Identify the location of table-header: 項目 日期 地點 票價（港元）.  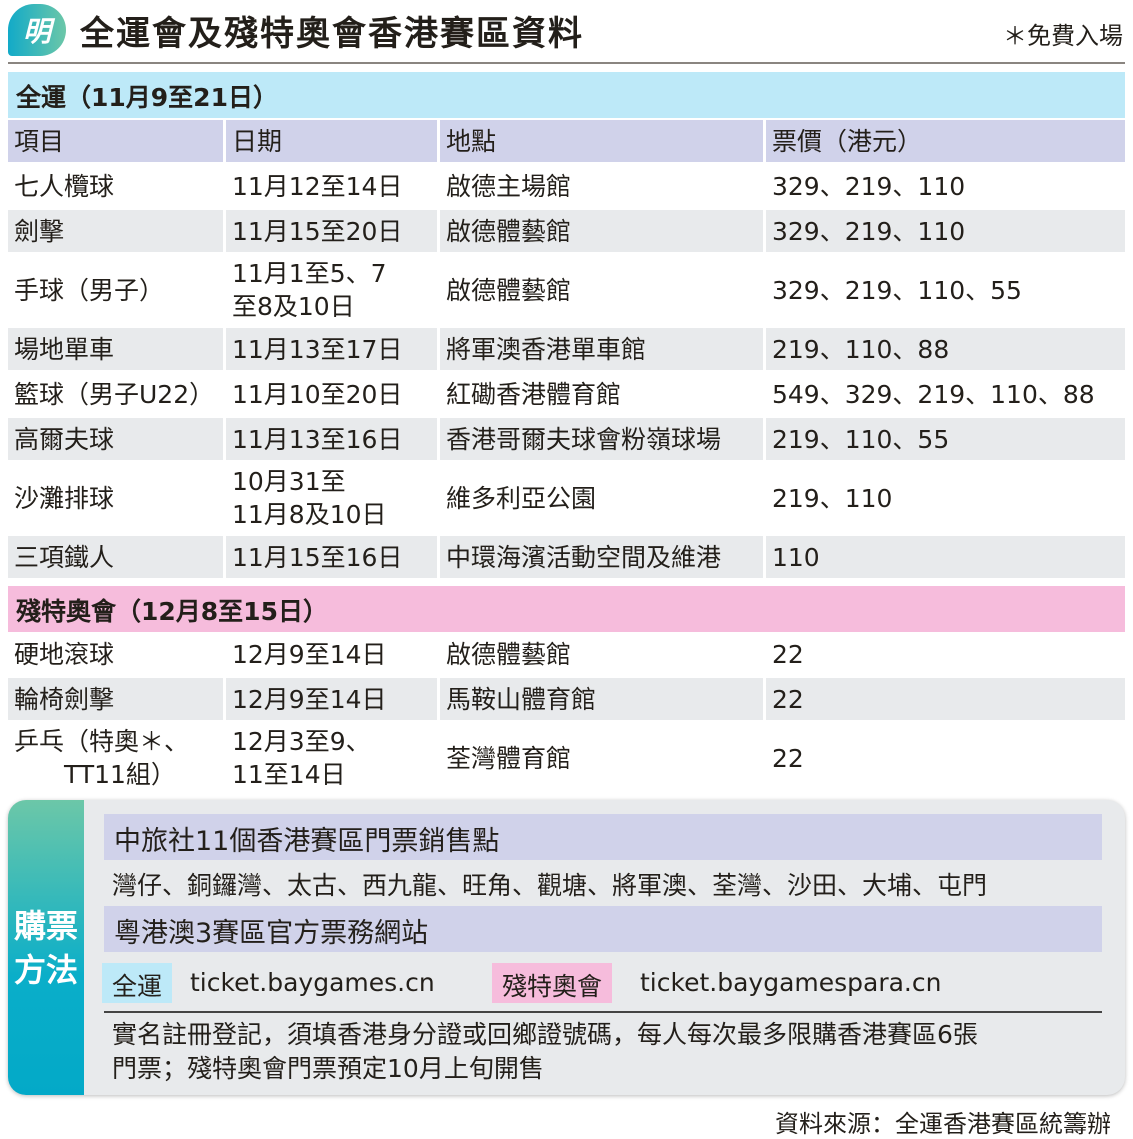
(566, 141).